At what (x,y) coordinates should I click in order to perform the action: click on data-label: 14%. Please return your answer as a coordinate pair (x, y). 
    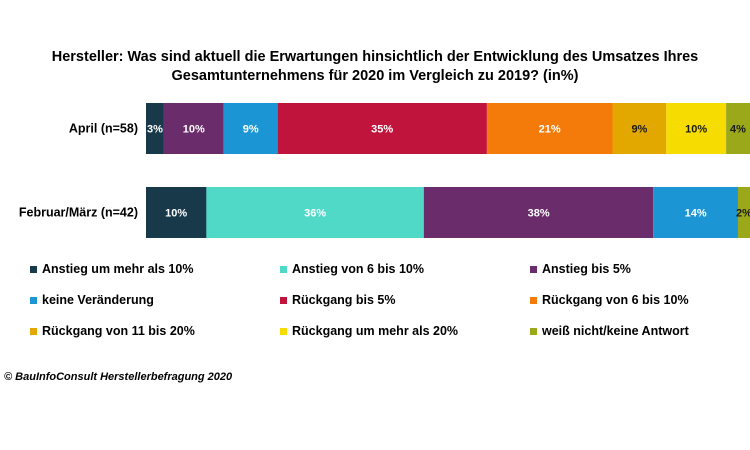
    Looking at the image, I should click on (696, 214).